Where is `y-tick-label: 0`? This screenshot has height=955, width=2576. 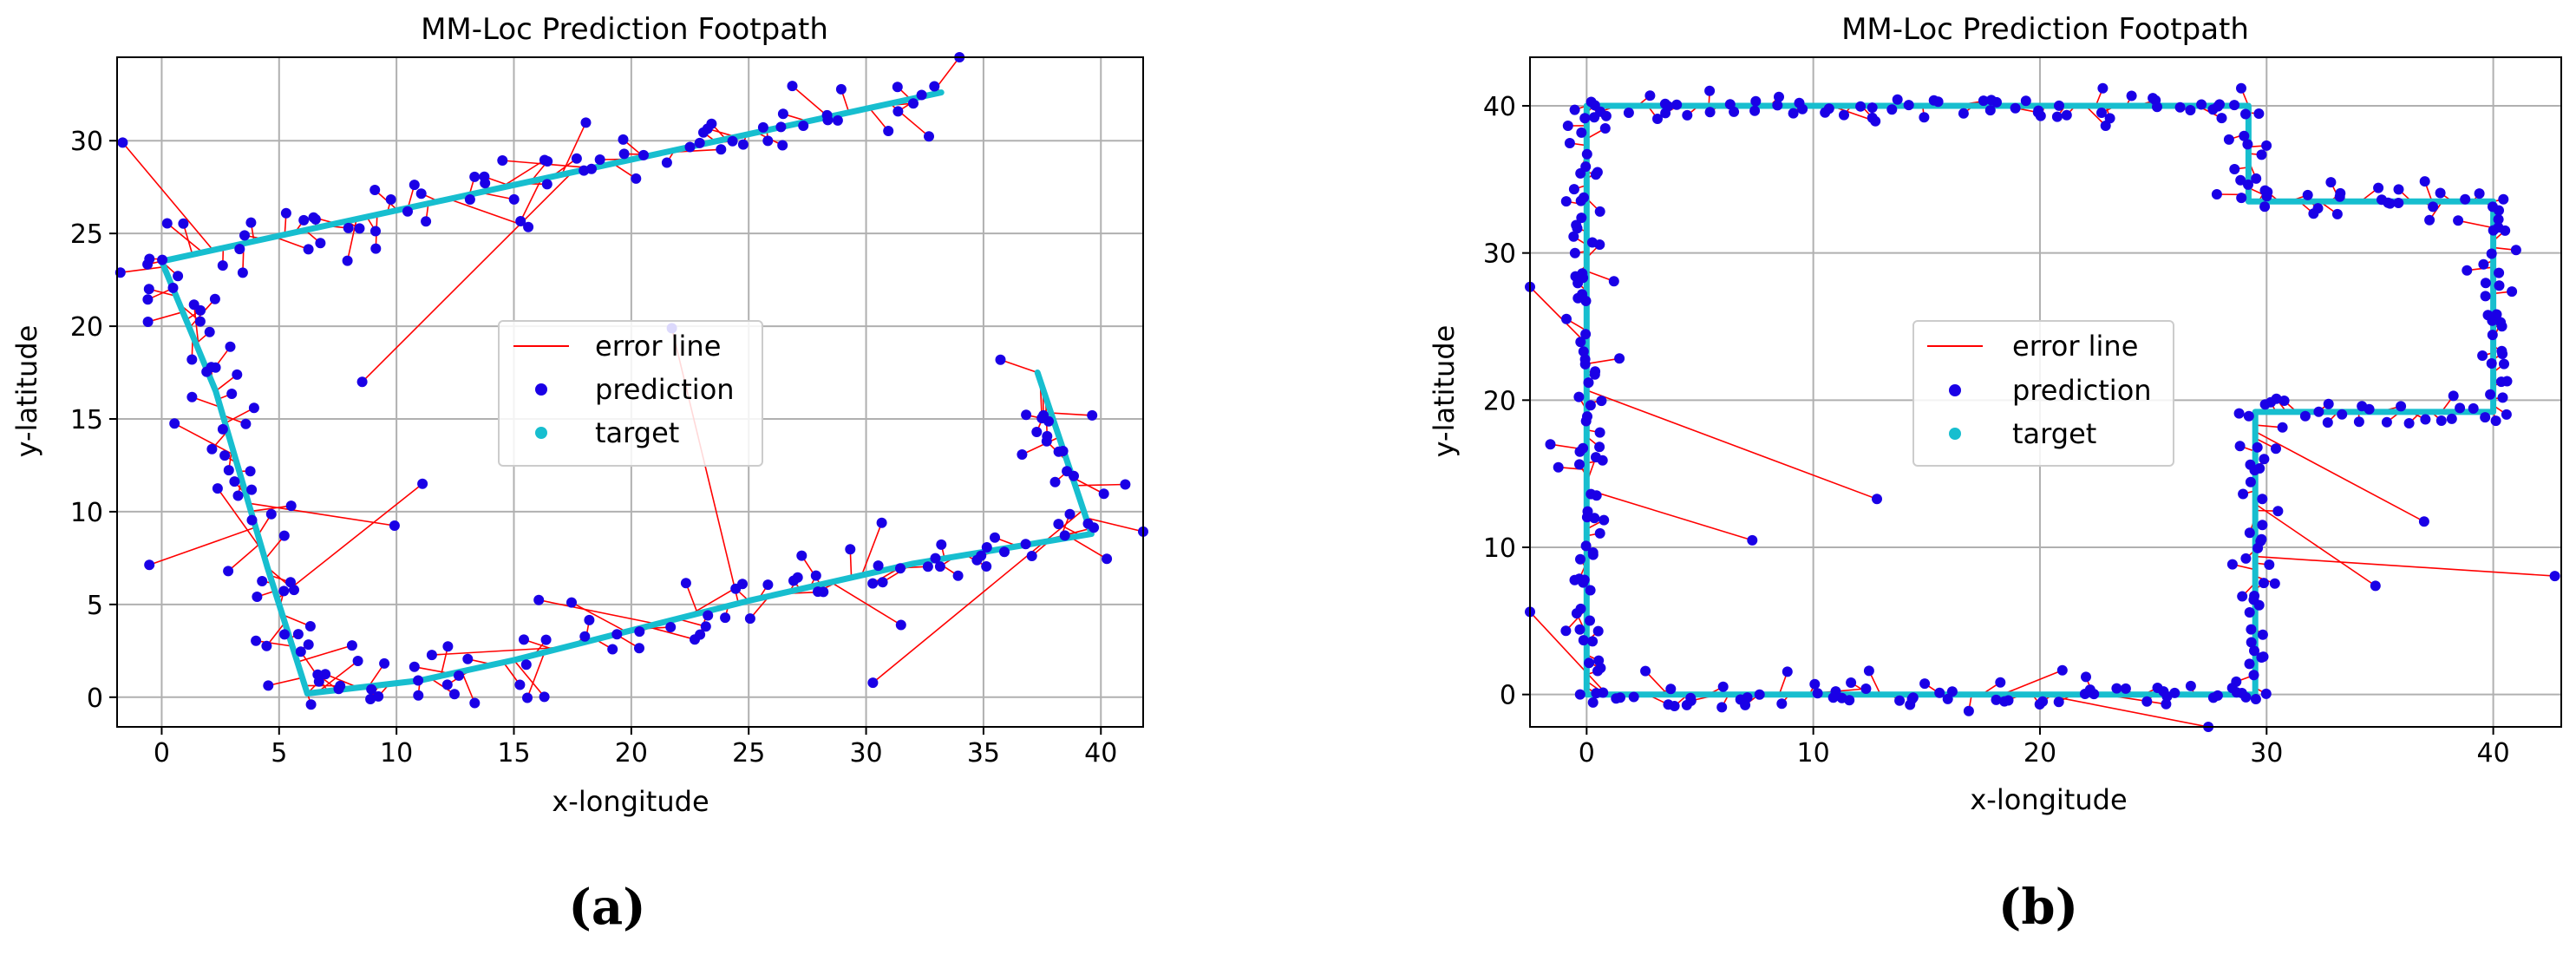 y-tick-label: 0 is located at coordinates (1508, 696).